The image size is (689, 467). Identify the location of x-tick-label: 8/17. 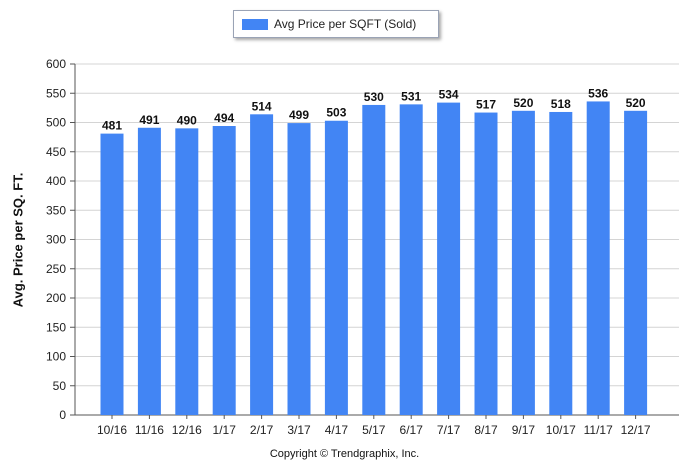
(486, 430).